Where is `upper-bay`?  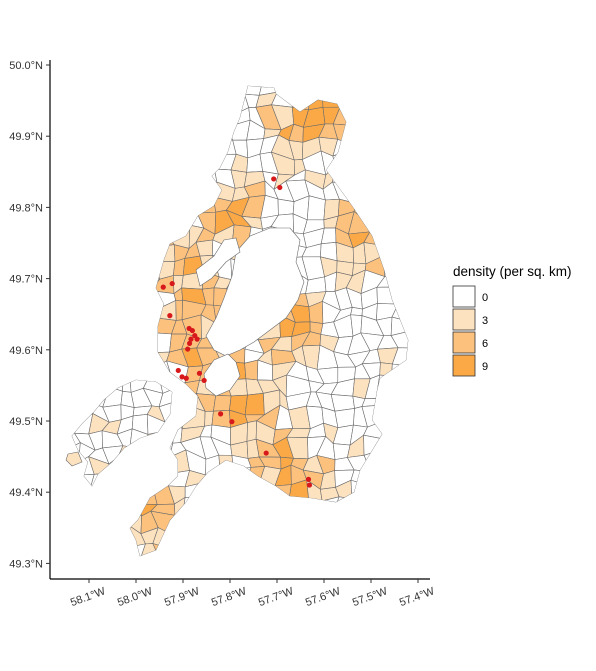 upper-bay is located at coordinates (218, 262).